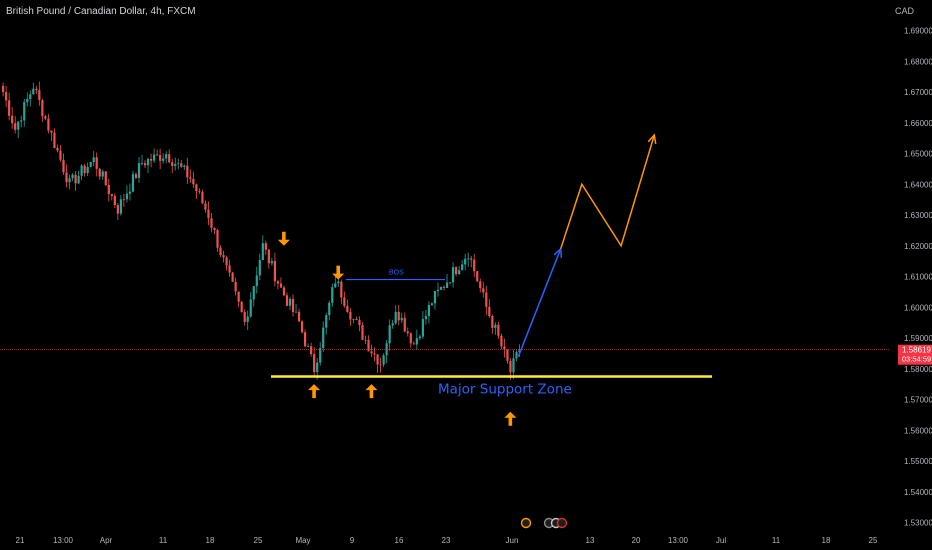 Image resolution: width=932 pixels, height=550 pixels. I want to click on price-tick-label: 1.68000, so click(918, 61).